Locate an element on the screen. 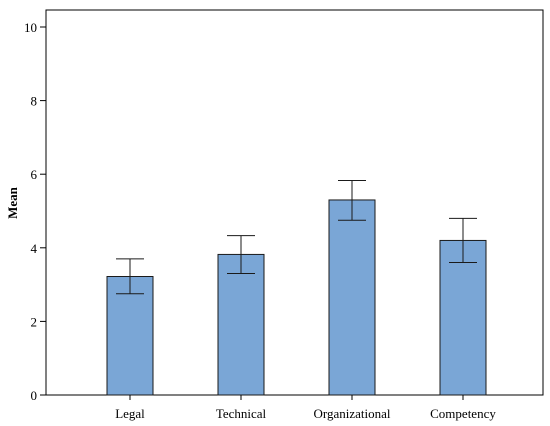 The width and height of the screenshot is (550, 426). error-bar-organizational is located at coordinates (352, 200).